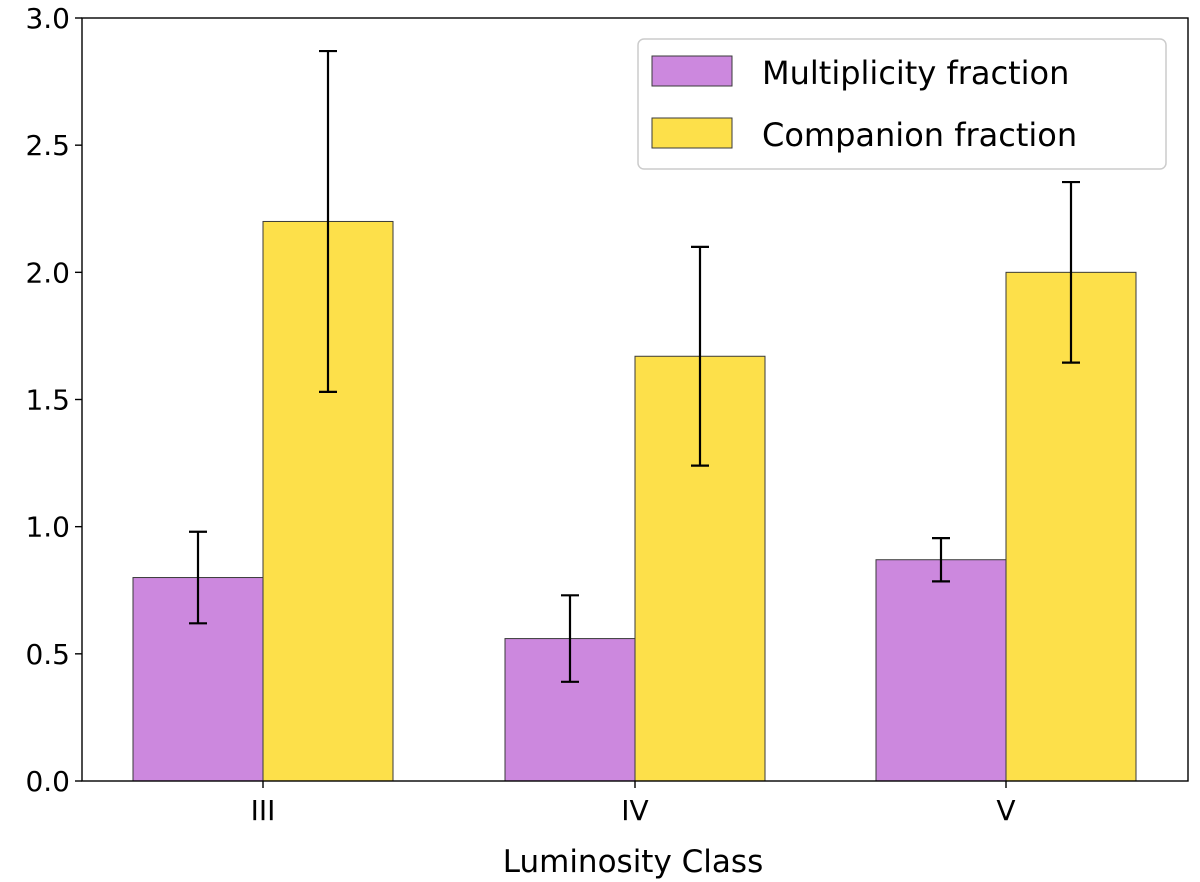 The width and height of the screenshot is (1200, 882). Describe the element at coordinates (570, 638) in the screenshot. I see `error-bar-multiplicity-fraction-iv` at that location.